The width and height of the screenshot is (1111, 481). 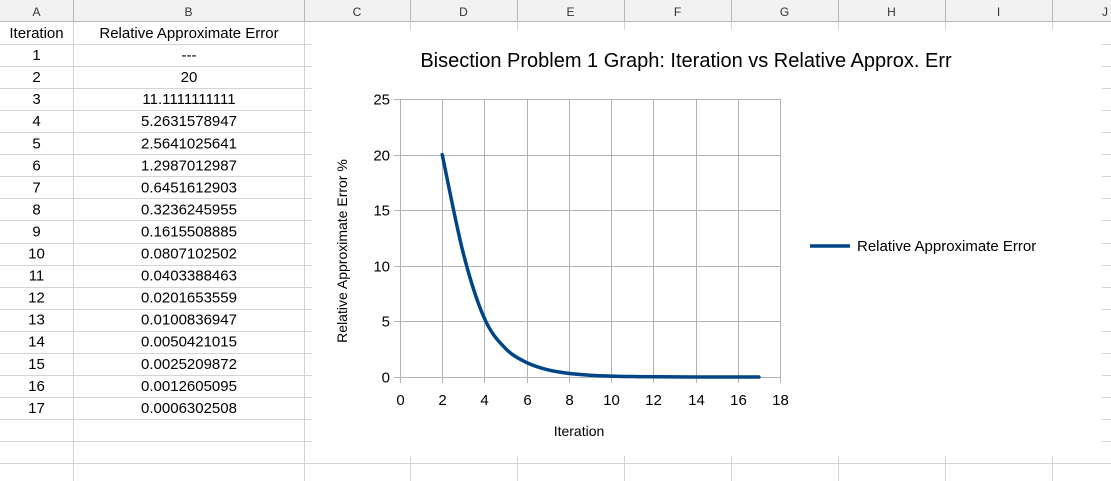 What do you see at coordinates (484, 400) in the screenshot?
I see `x-tick-label: 4` at bounding box center [484, 400].